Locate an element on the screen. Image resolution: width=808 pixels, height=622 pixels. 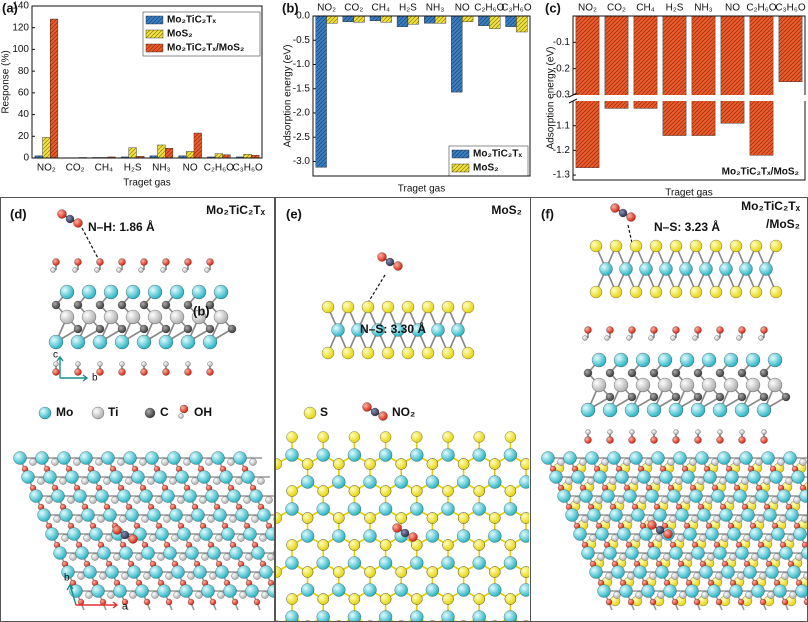
legend-text: Mo₂TiC₂Tₓ/MoS₂ is located at coordinates (205, 48).